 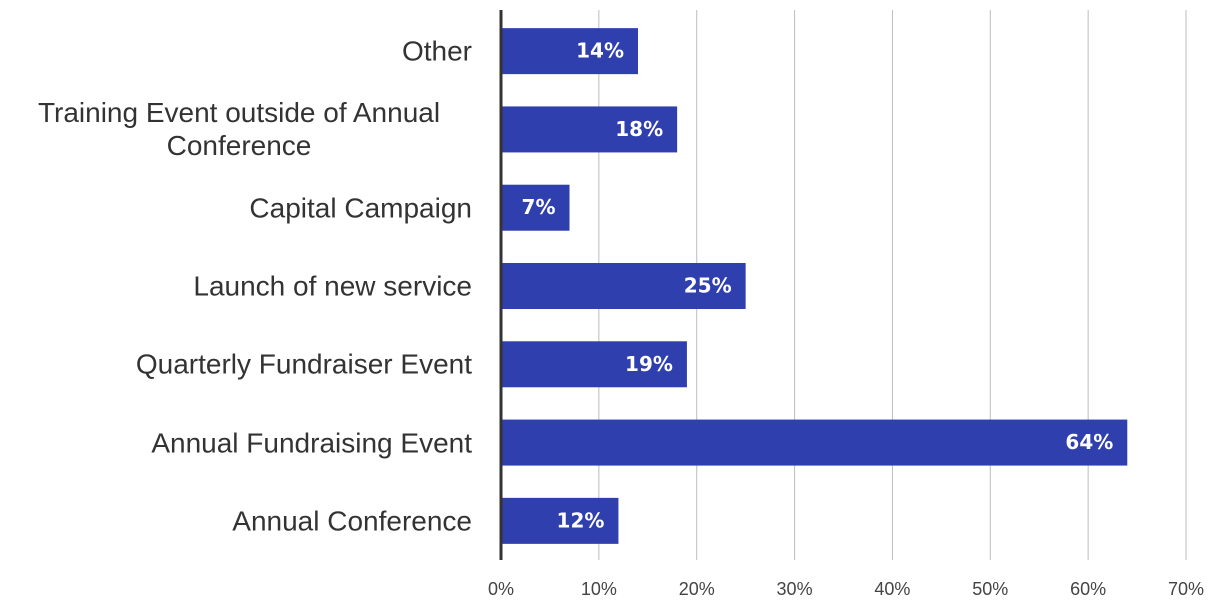 I want to click on x-tick-label: 30%, so click(x=795, y=589).